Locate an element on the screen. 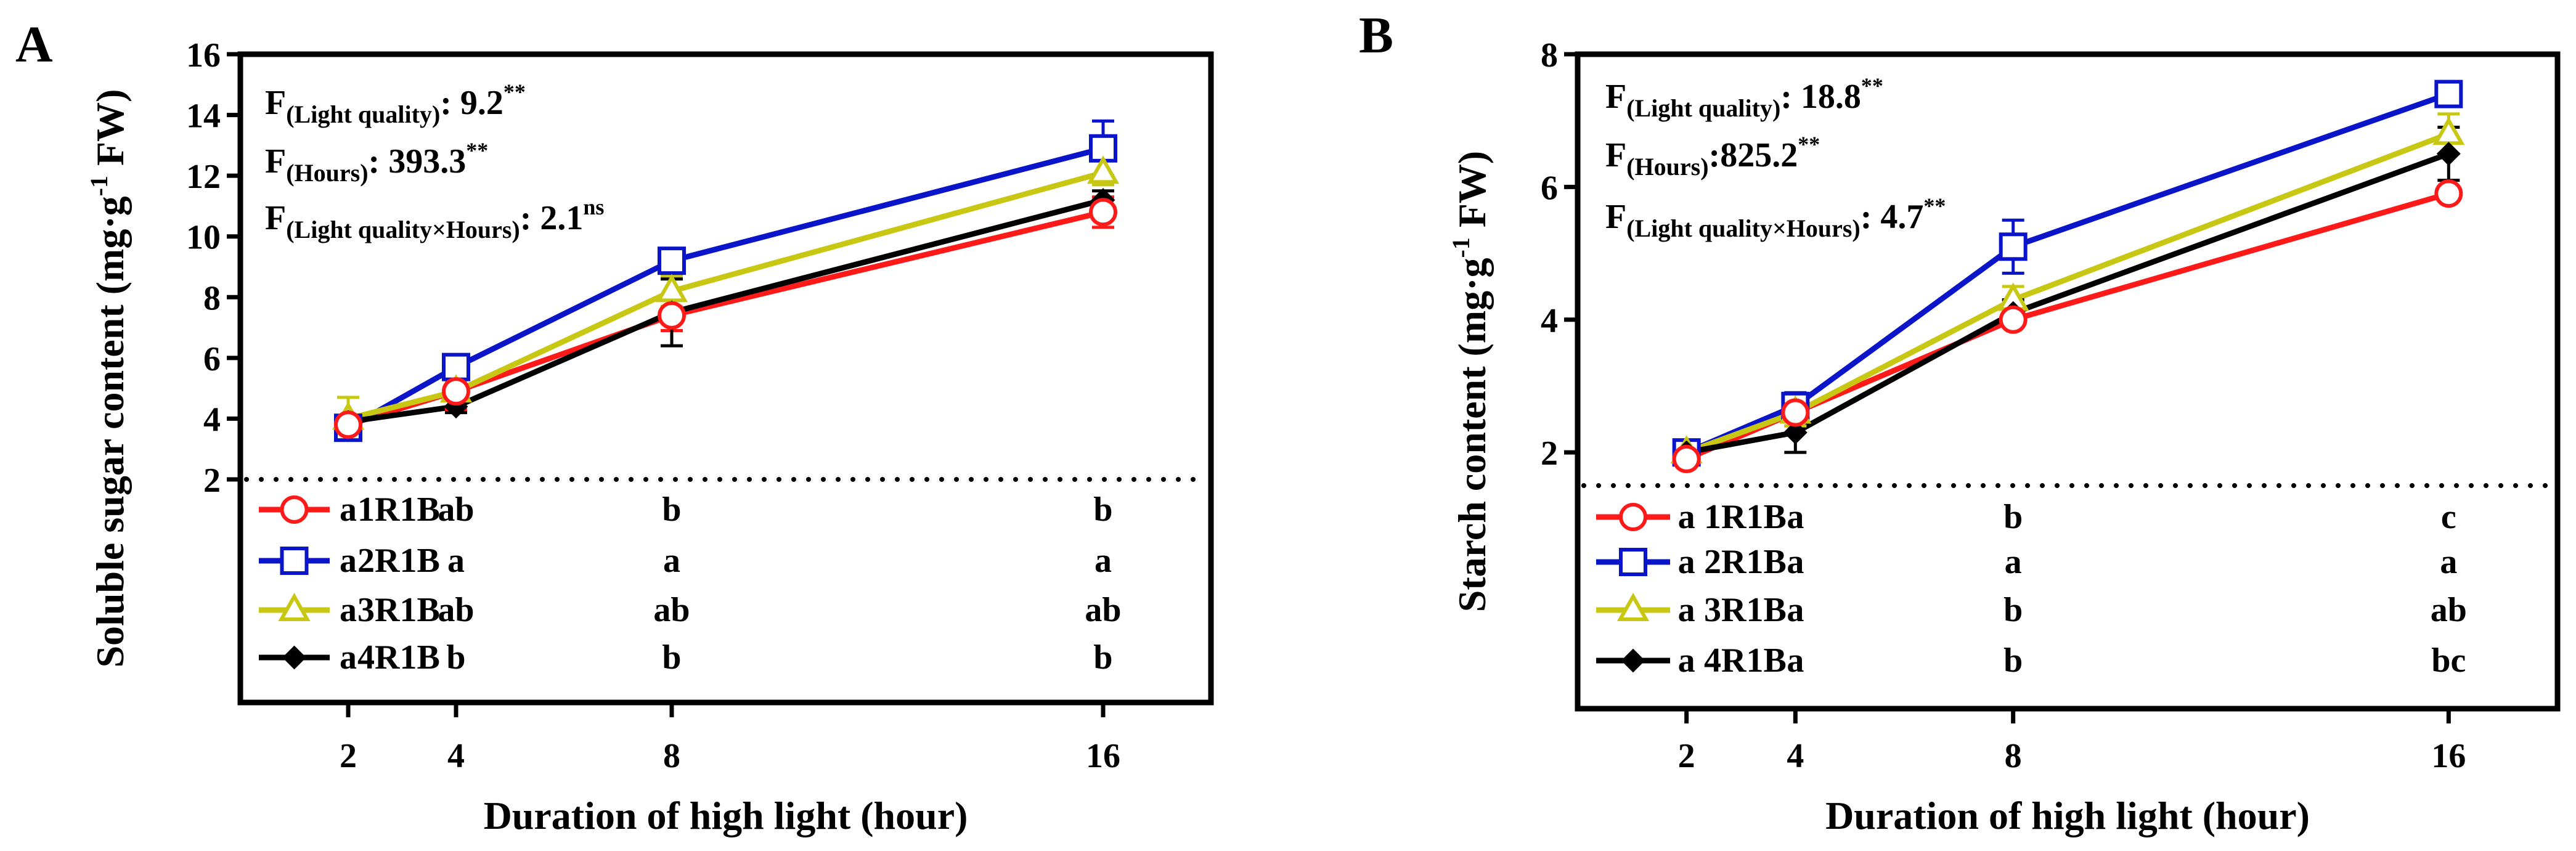 This screenshot has height=851, width=2576. y-tick-label: 16 is located at coordinates (203, 55).